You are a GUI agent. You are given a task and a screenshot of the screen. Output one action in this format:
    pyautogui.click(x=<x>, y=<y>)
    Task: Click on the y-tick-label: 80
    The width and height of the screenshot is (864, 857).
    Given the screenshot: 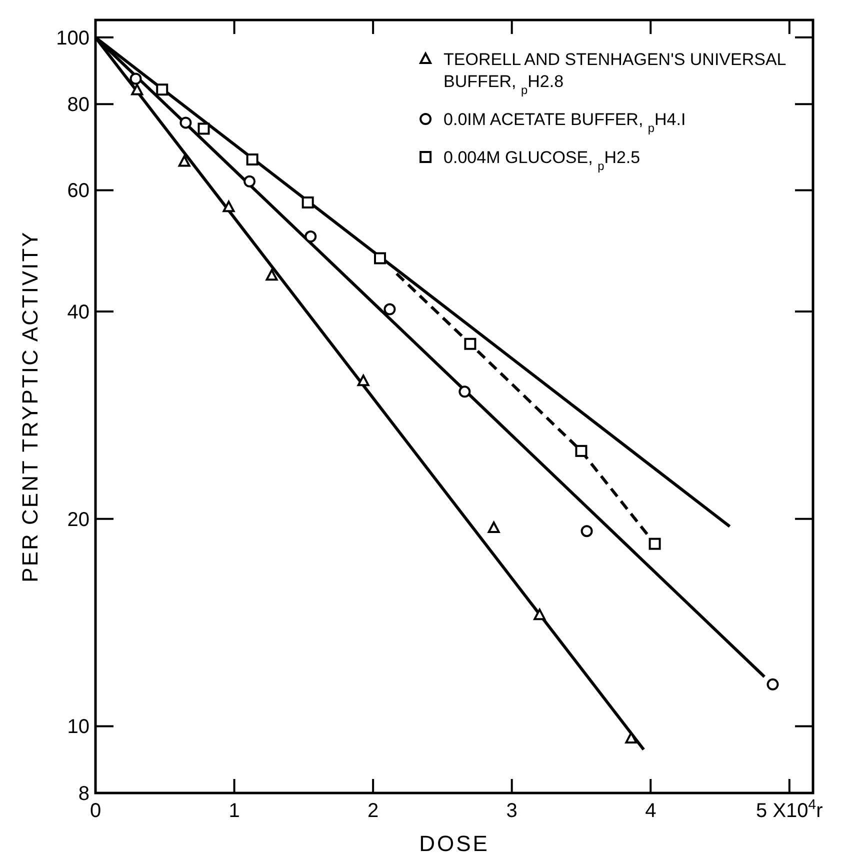 What is the action you would take?
    pyautogui.click(x=78, y=105)
    